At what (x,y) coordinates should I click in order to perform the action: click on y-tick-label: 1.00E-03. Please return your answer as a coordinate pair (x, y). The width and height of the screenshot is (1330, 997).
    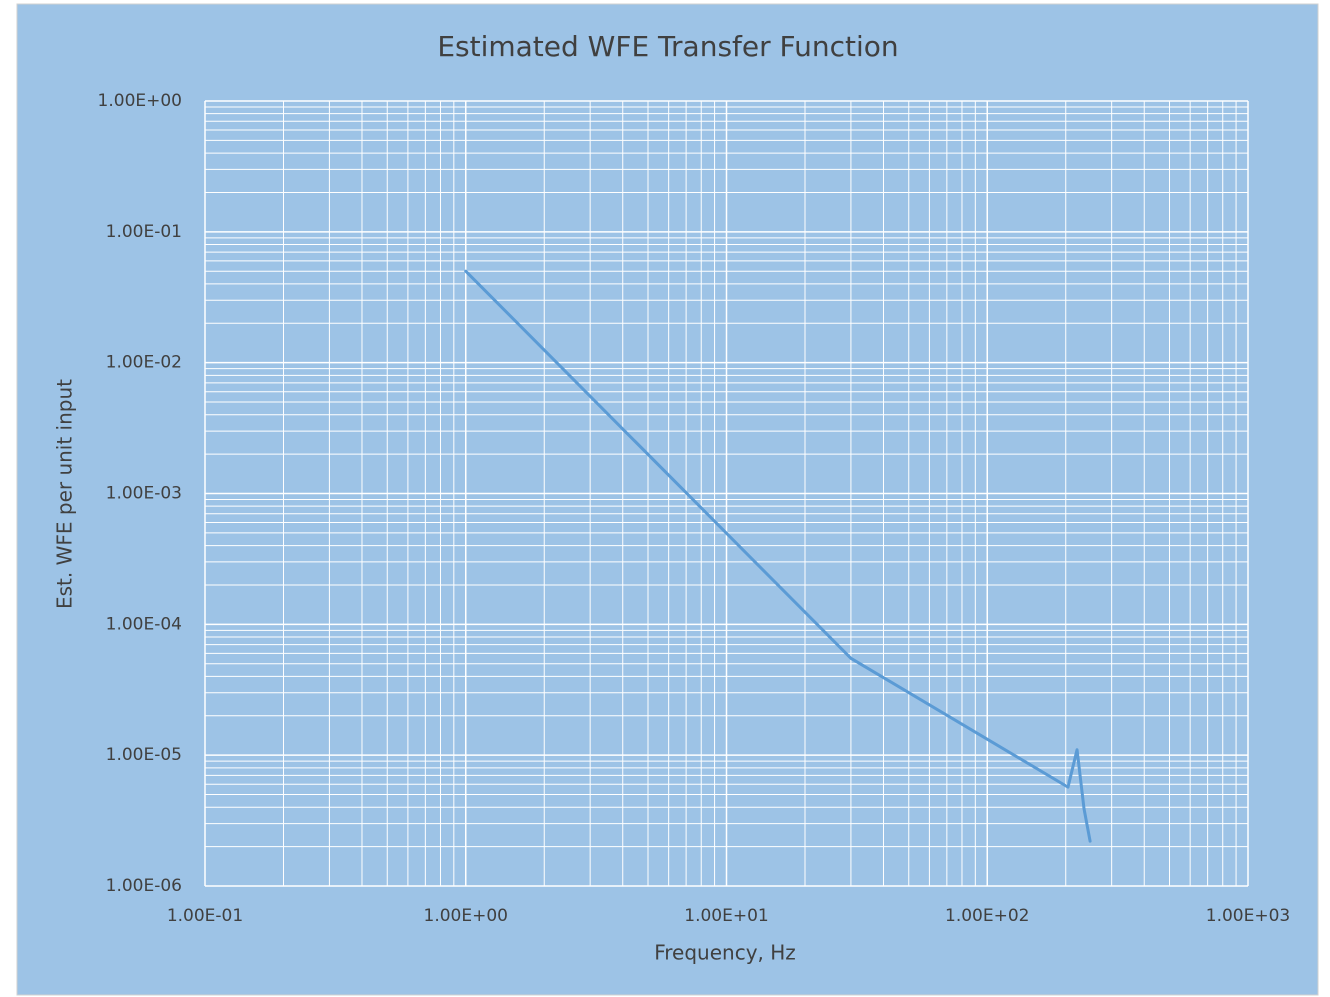
    Looking at the image, I should click on (144, 494).